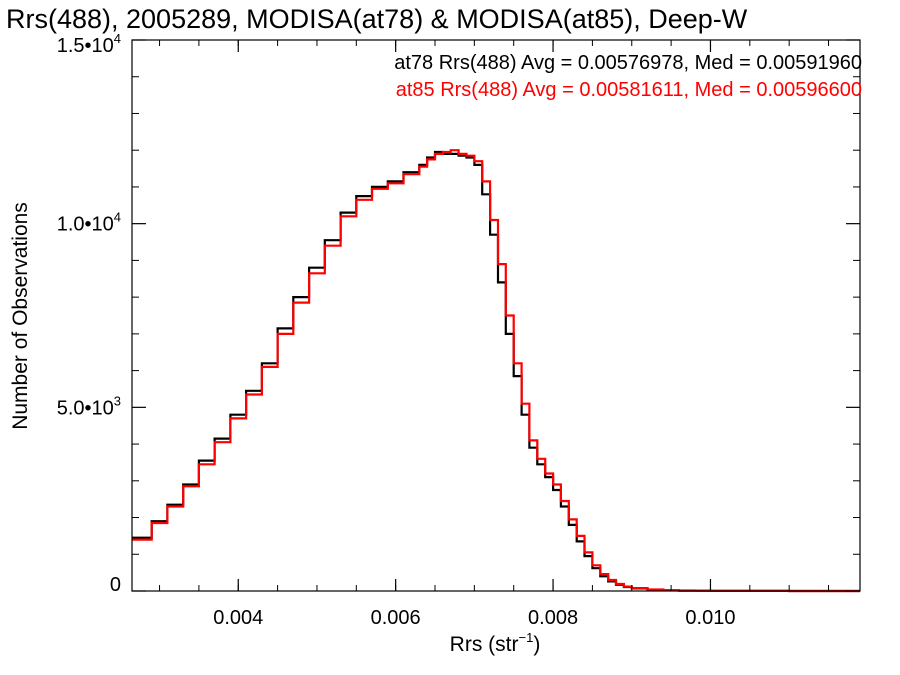 This screenshot has height=675, width=900. Describe the element at coordinates (553, 618) in the screenshot. I see `x-tick-label-2: 0.008` at that location.